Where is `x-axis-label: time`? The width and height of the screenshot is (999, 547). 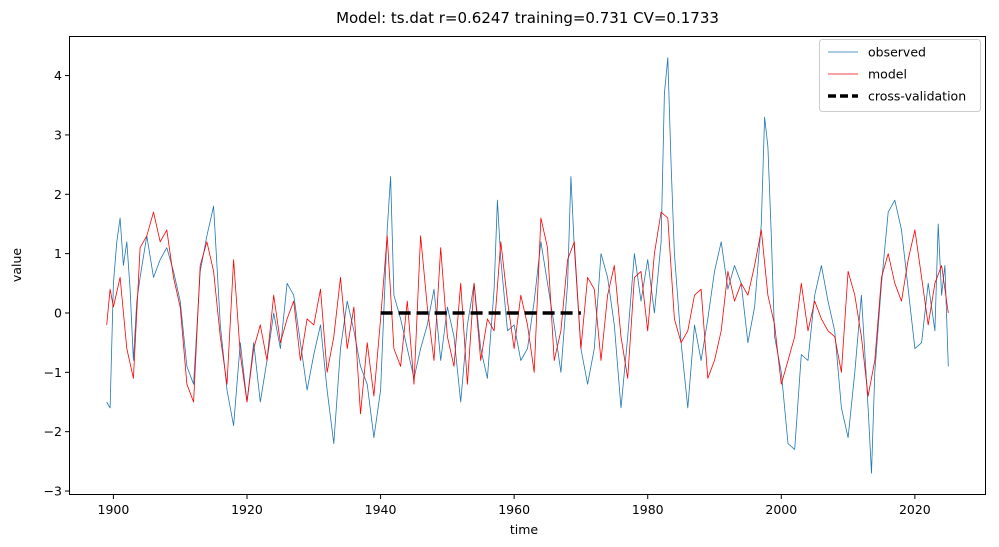
x-axis-label: time is located at coordinates (524, 529).